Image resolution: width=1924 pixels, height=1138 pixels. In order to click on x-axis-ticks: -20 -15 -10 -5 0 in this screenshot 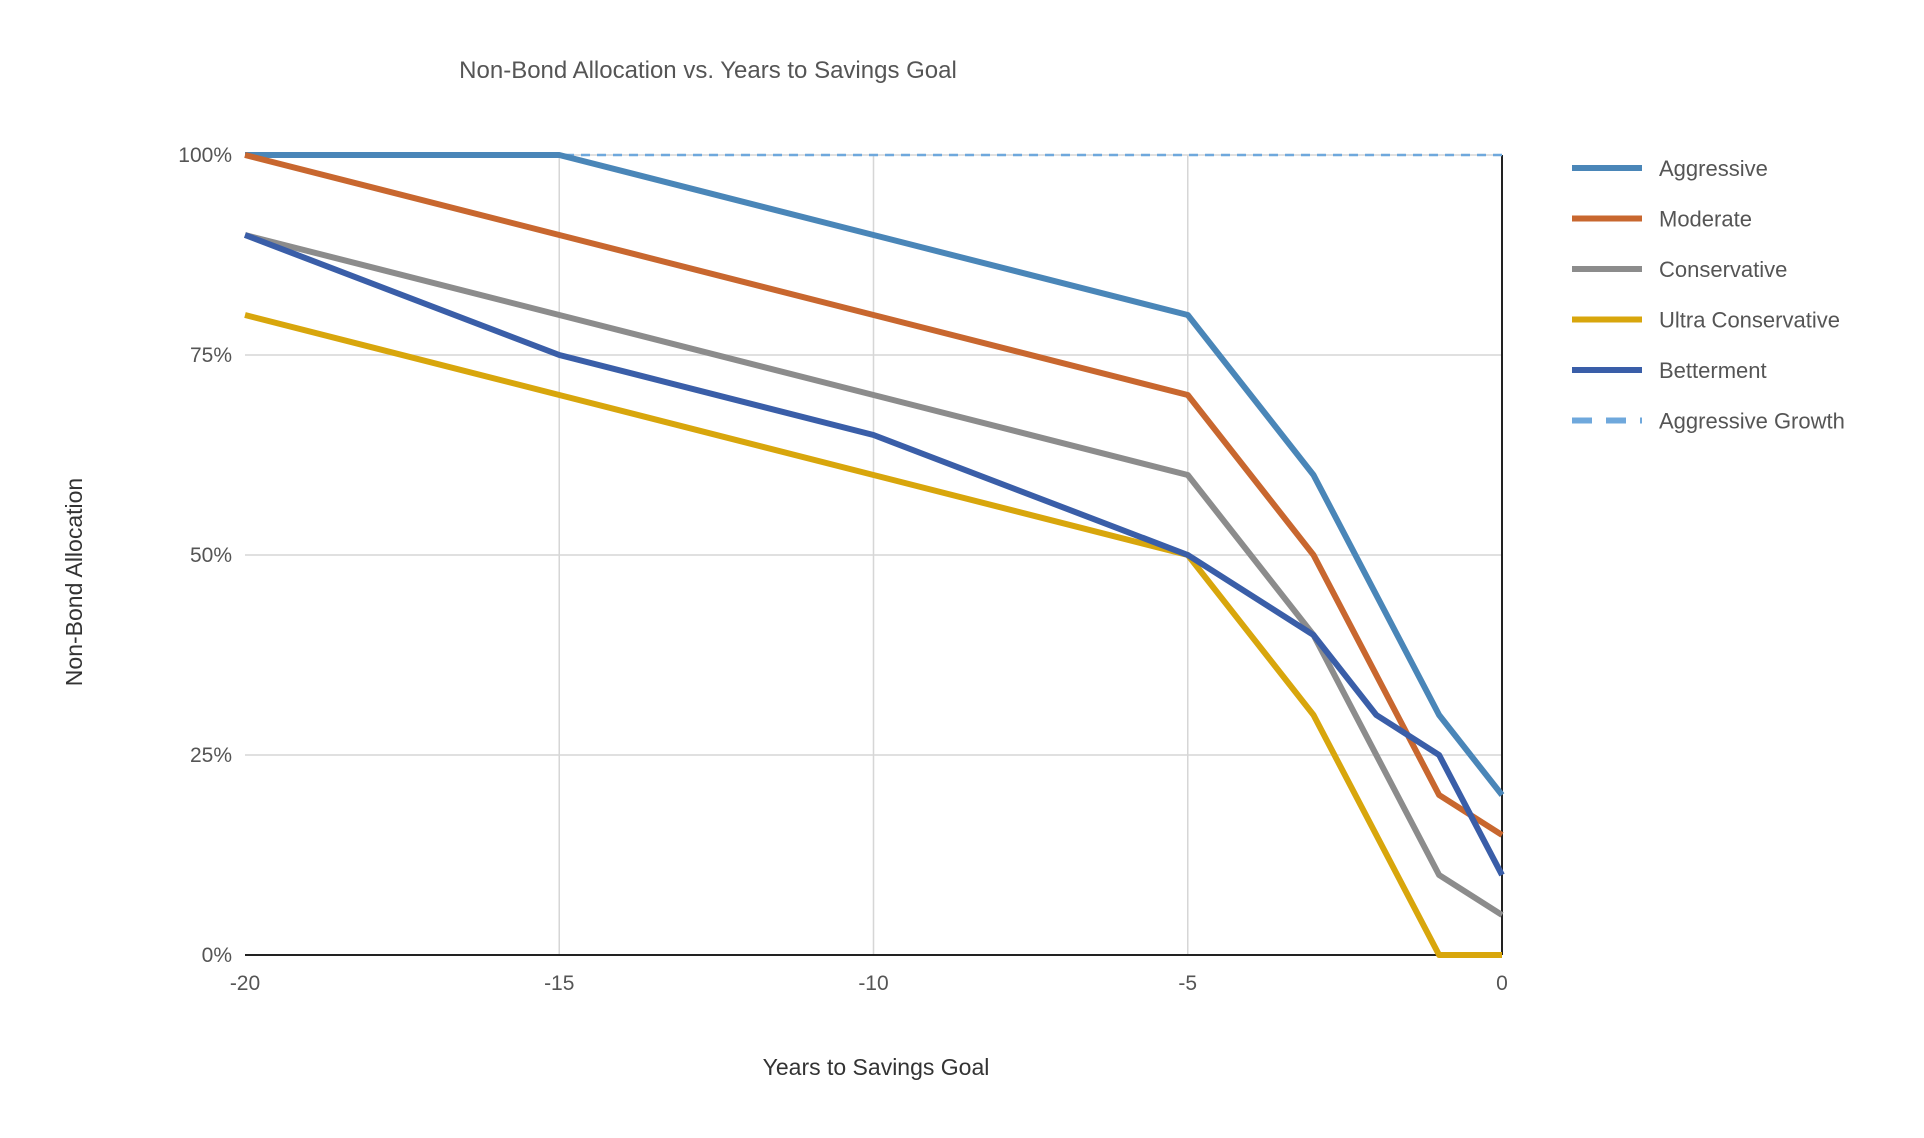, I will do `click(869, 983)`.